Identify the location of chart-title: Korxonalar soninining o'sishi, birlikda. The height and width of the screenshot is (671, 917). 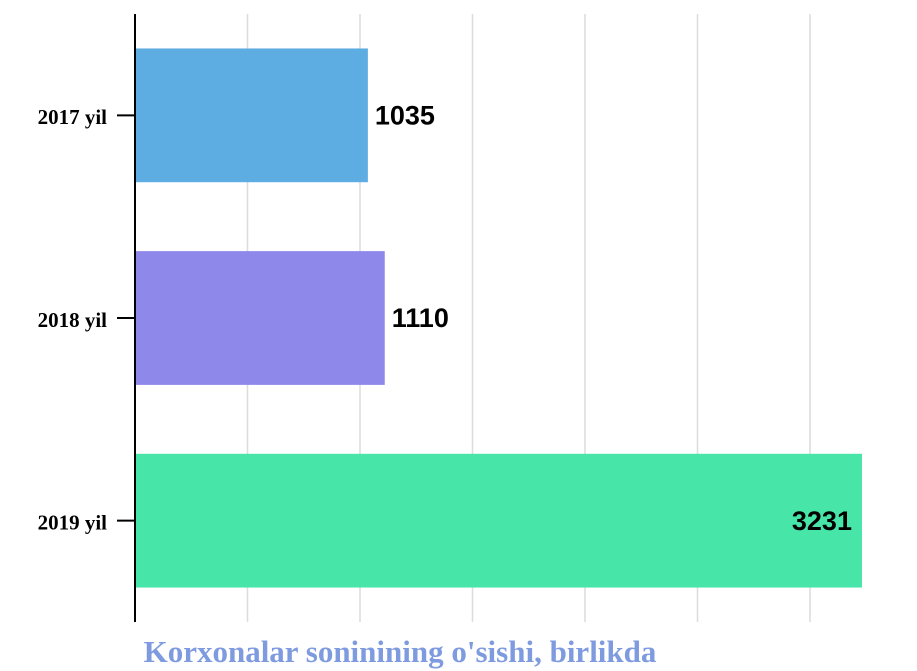
(400, 651).